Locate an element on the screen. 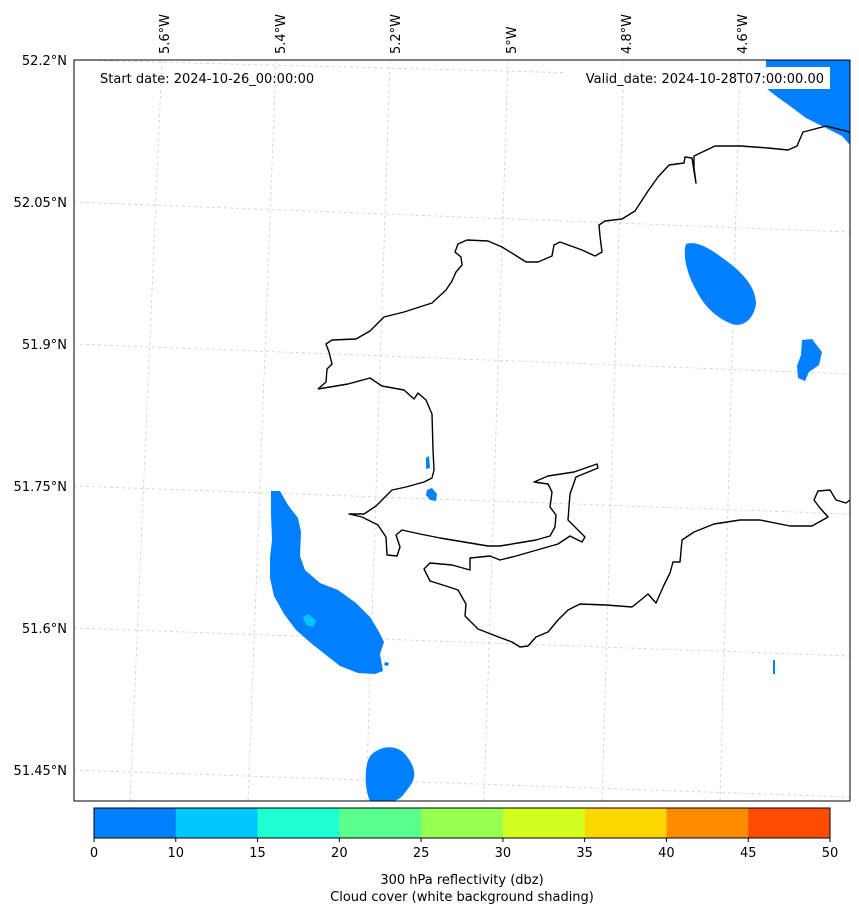 The height and width of the screenshot is (914, 859). valid-date-label: Valid_date: 2024-10-28T07:00:00.00 is located at coordinates (705, 79).